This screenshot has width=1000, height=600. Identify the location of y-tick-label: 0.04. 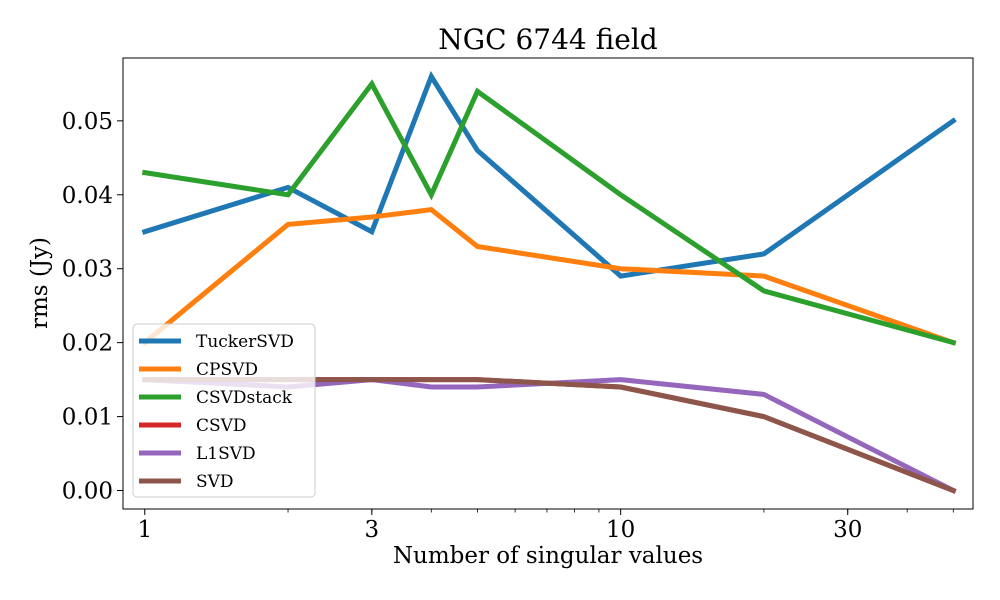
(87, 196).